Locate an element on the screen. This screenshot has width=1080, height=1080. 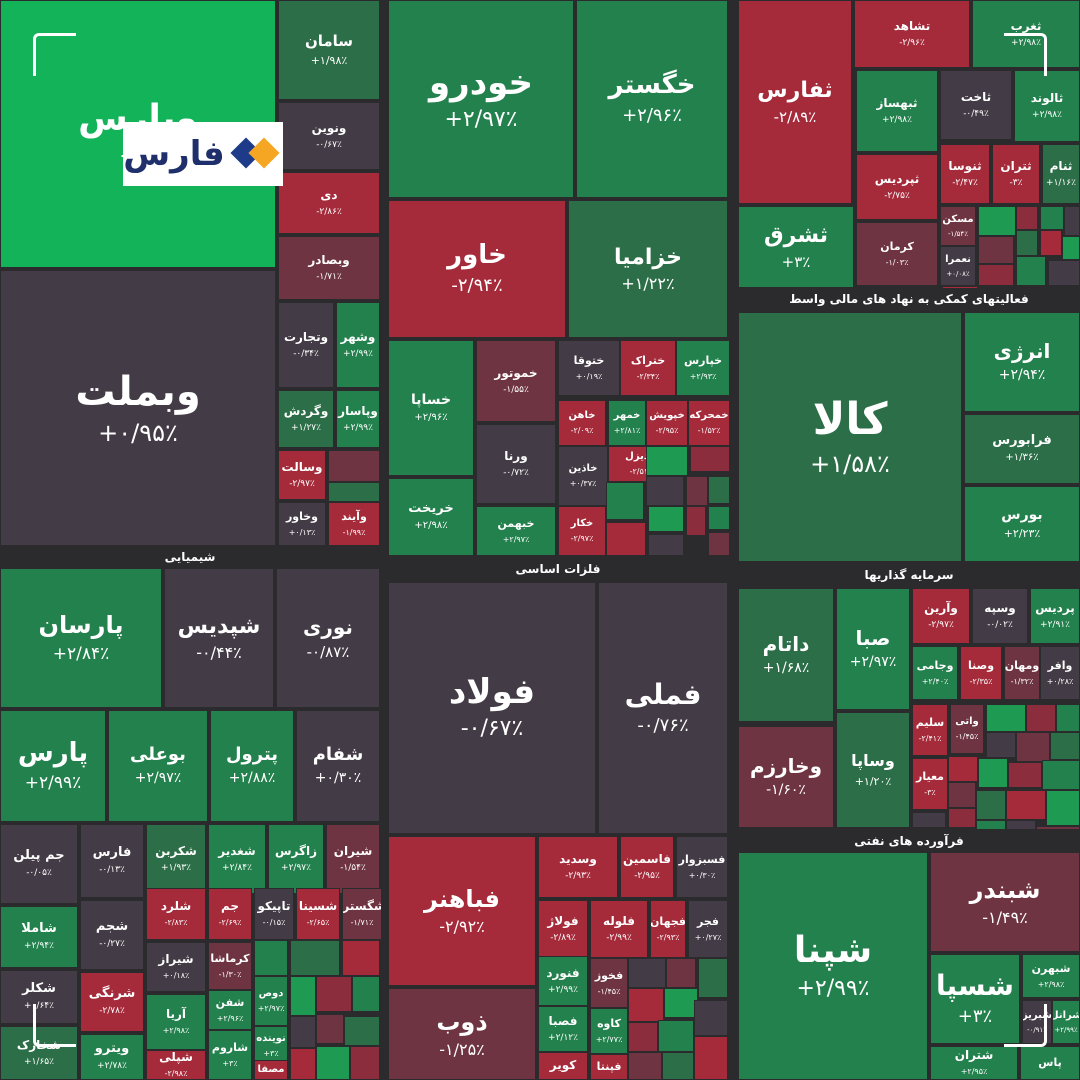
stock-tile-شفام: شفام +۰/۳۰٪ is located at coordinates (338, 766).